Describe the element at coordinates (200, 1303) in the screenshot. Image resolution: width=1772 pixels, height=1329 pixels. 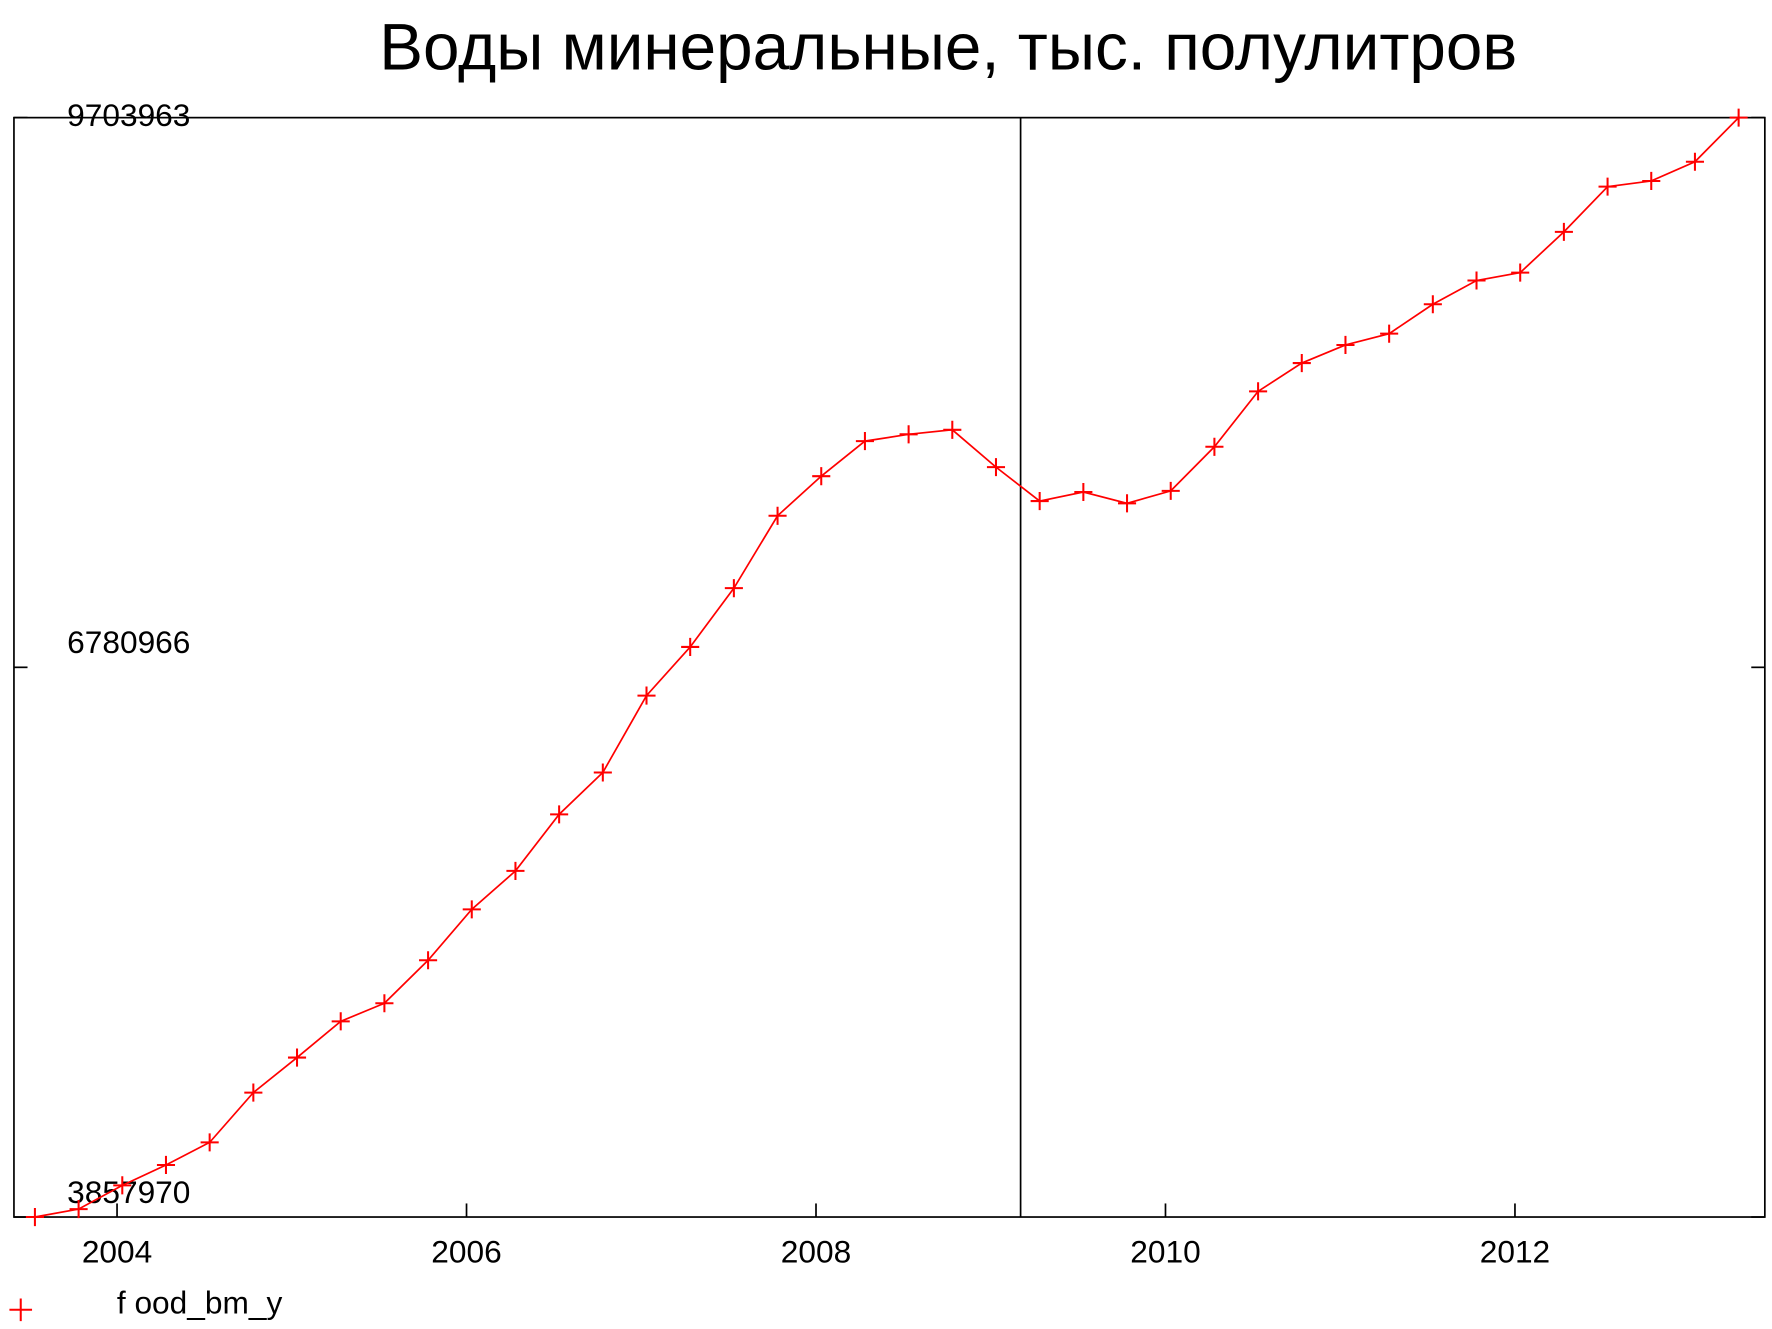
I see `legend-label: f ood_bm_y` at that location.